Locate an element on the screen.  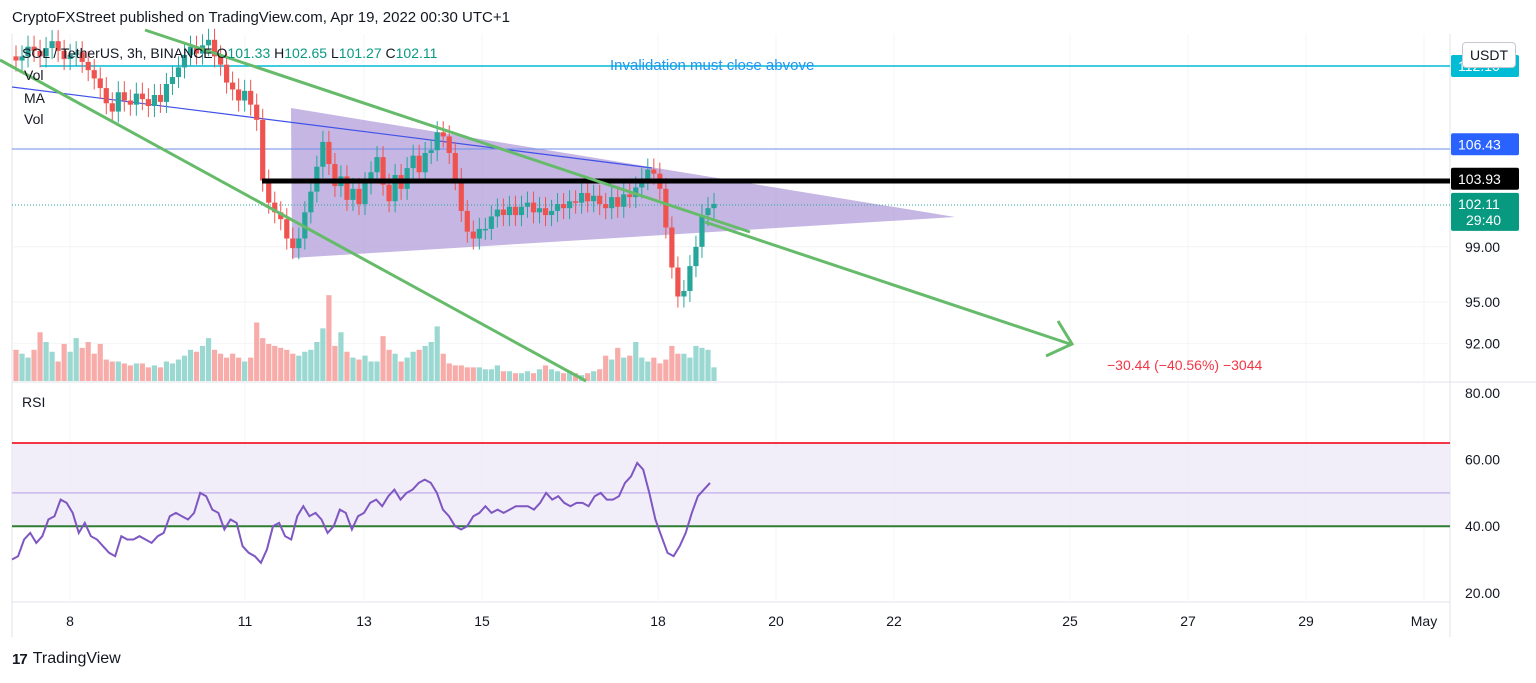
measure-label: −30.44 (−40.56%) −3044 is located at coordinates (1185, 365).